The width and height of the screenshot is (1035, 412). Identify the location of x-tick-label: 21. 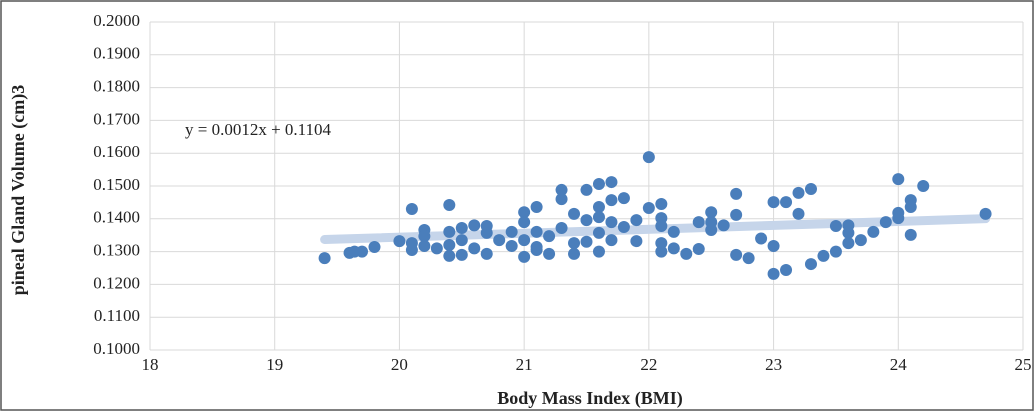
(524, 364).